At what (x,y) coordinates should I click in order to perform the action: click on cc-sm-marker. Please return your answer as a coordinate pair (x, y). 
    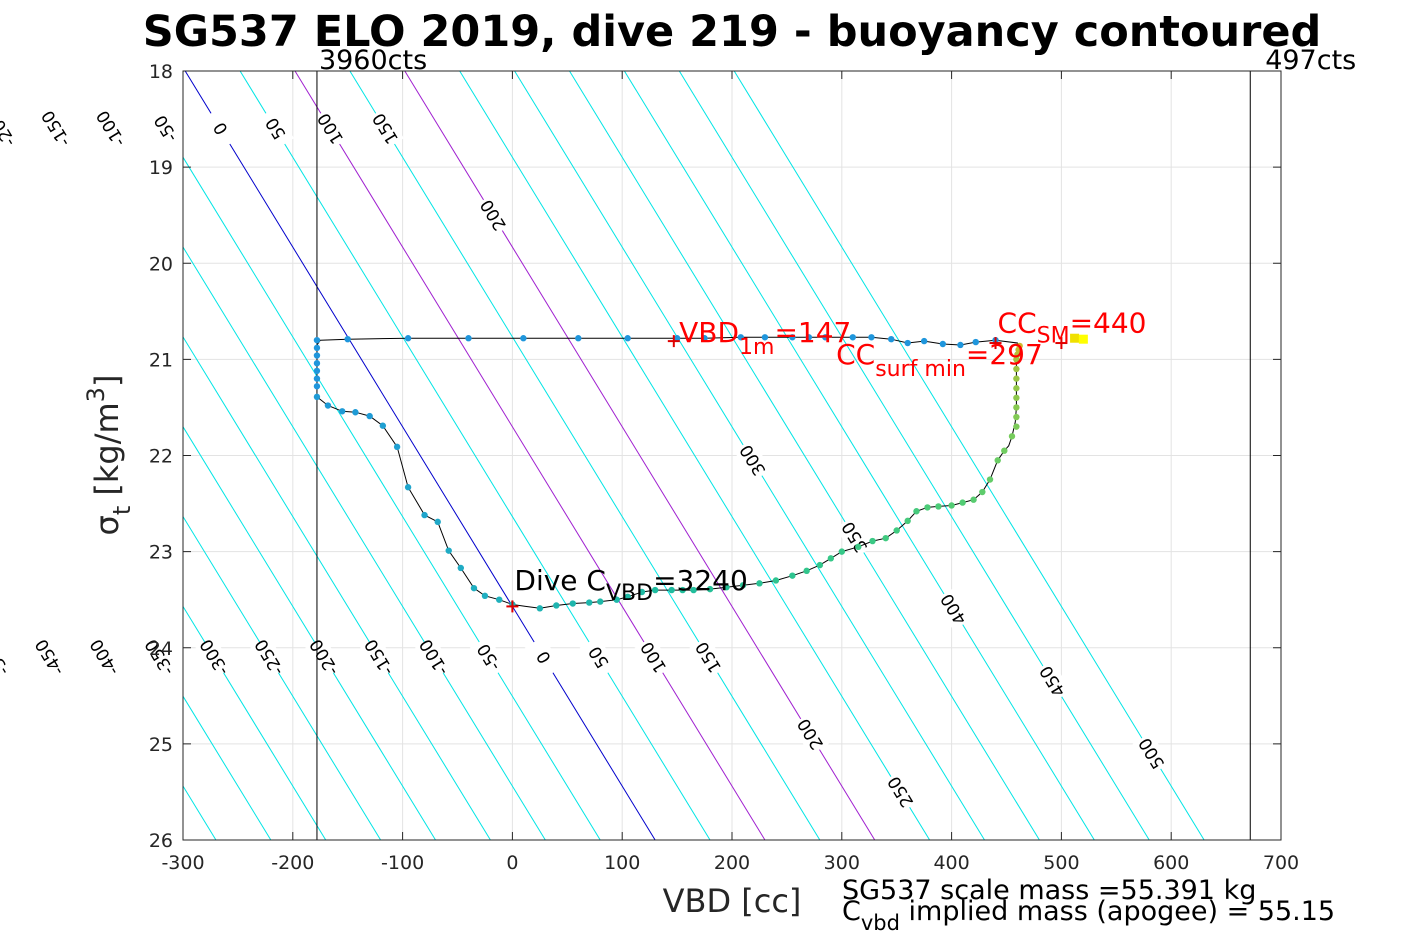
    Looking at the image, I should click on (1061, 343).